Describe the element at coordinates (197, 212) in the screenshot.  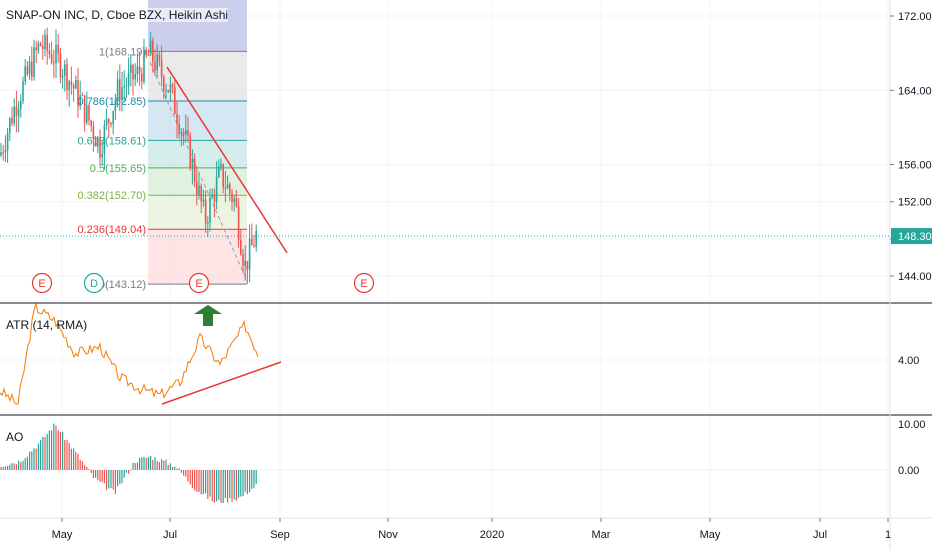
I see `fib-band` at that location.